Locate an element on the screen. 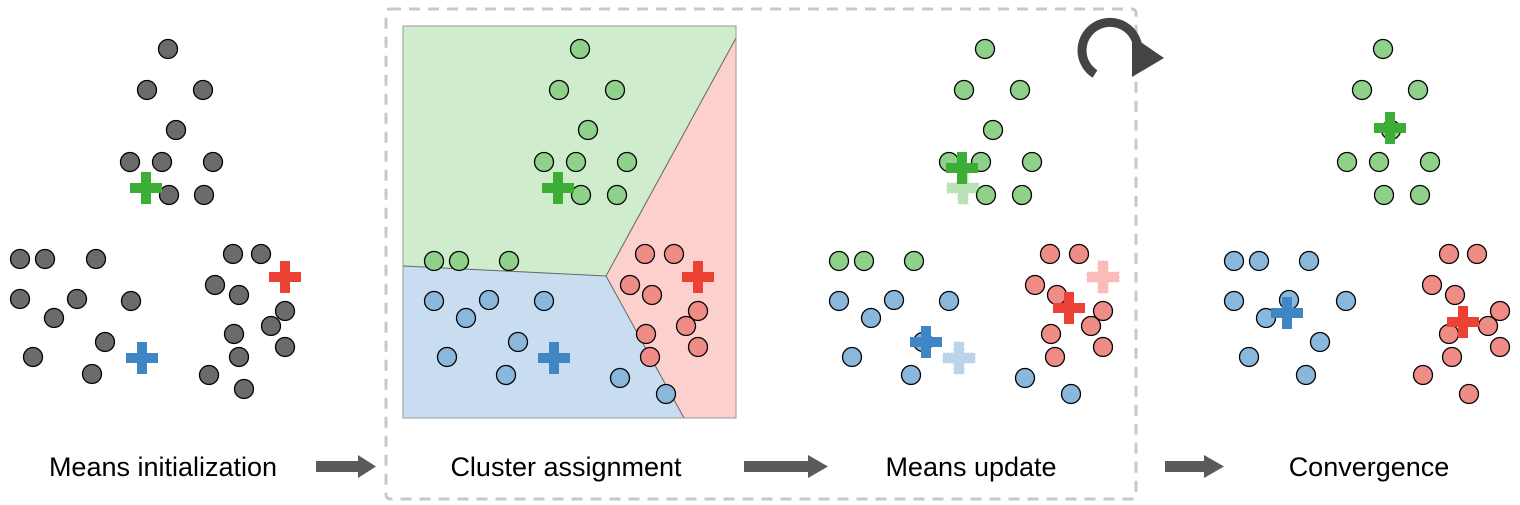 Image resolution: width=1520 pixels, height=505 pixels. old-blue-mean-marker is located at coordinates (959, 358).